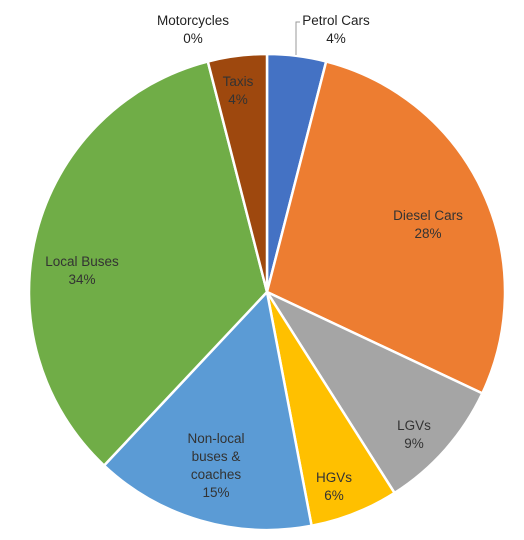 This screenshot has width=524, height=540. Describe the element at coordinates (82, 270) in the screenshot. I see `slice-label-local-buses: Local Buses 34%` at that location.